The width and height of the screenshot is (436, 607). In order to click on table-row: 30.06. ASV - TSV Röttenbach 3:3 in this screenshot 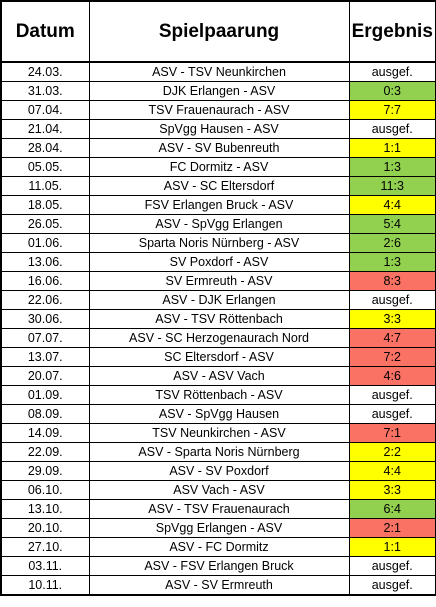, I will do `click(218, 319)`.